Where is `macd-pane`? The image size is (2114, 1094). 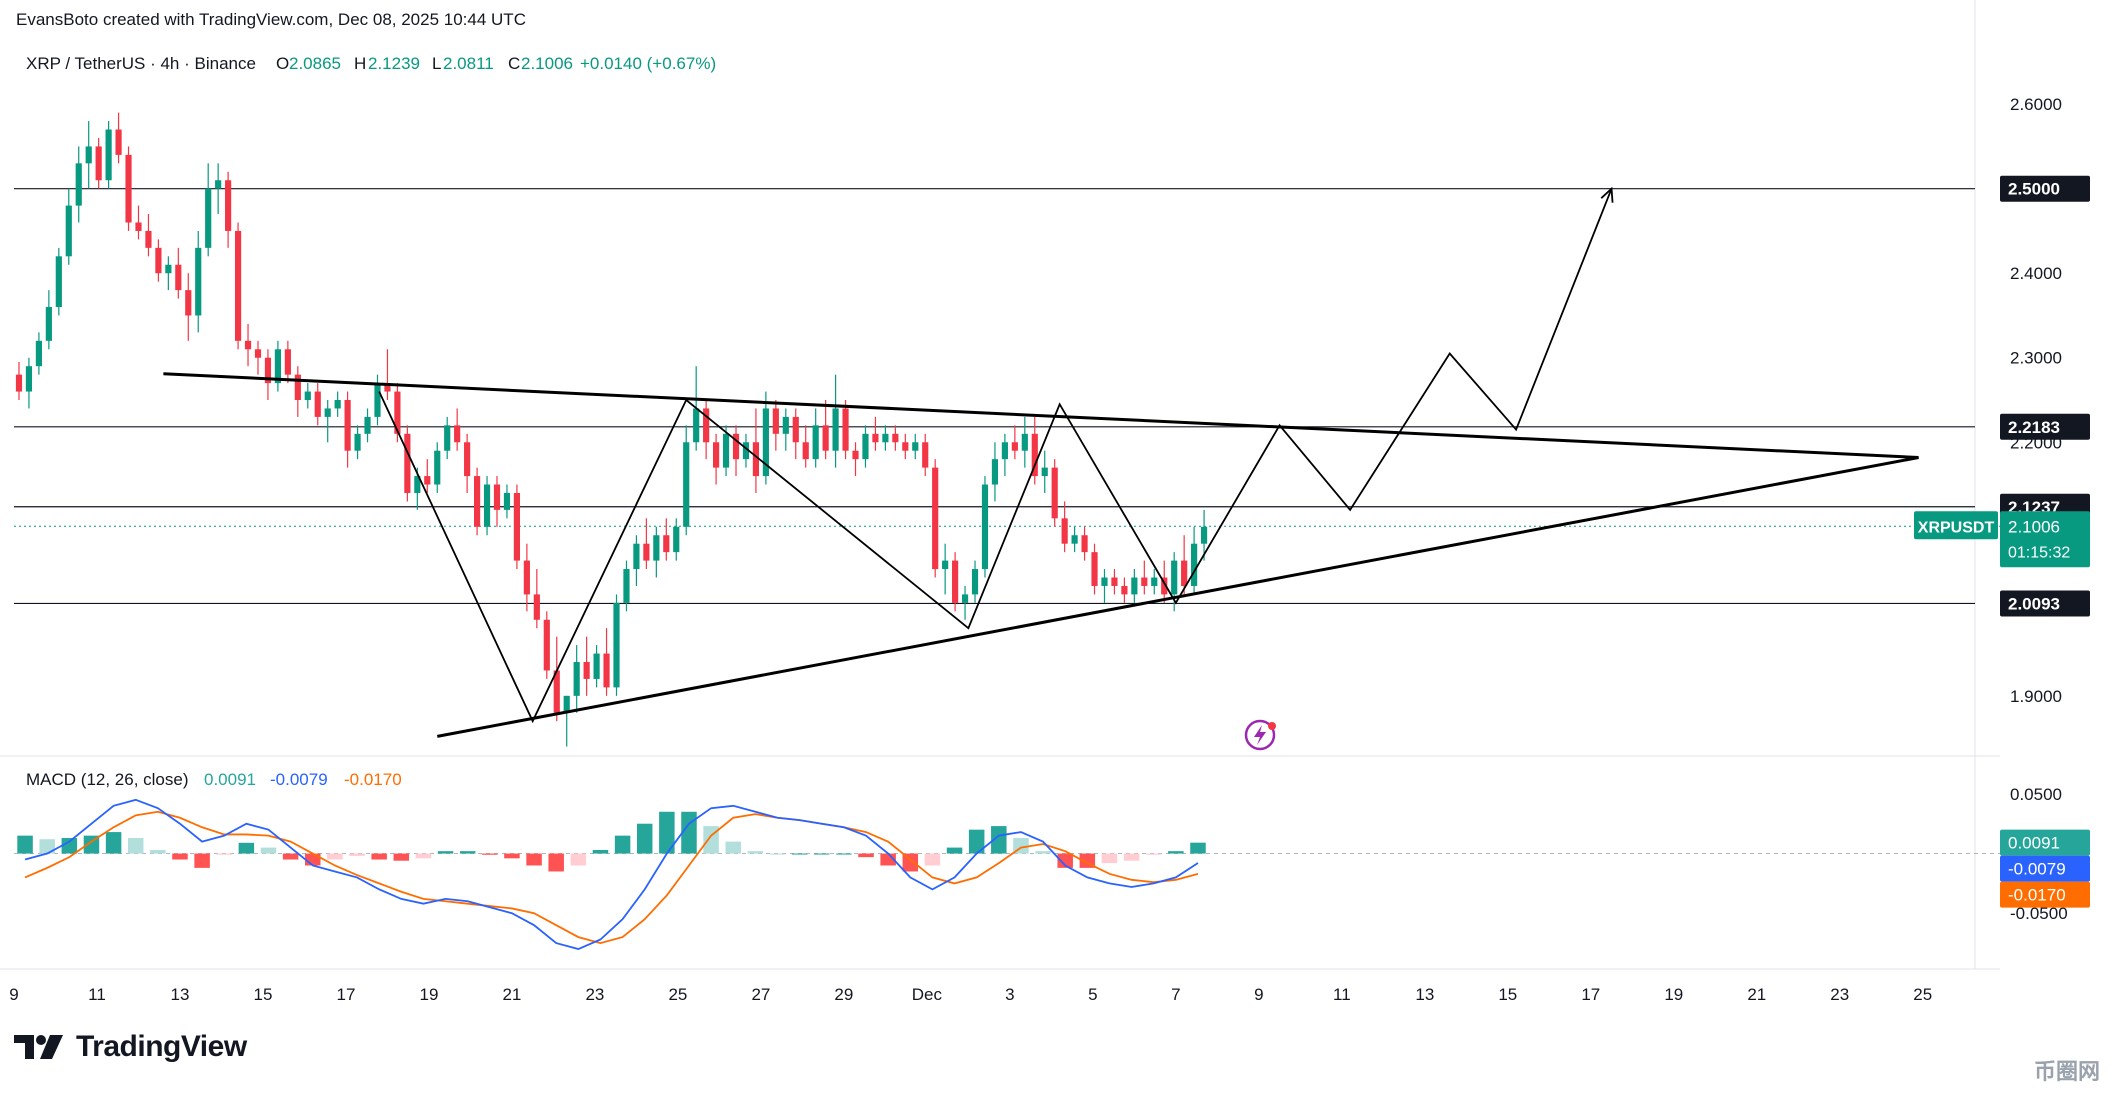 macd-pane is located at coordinates (1007, 874).